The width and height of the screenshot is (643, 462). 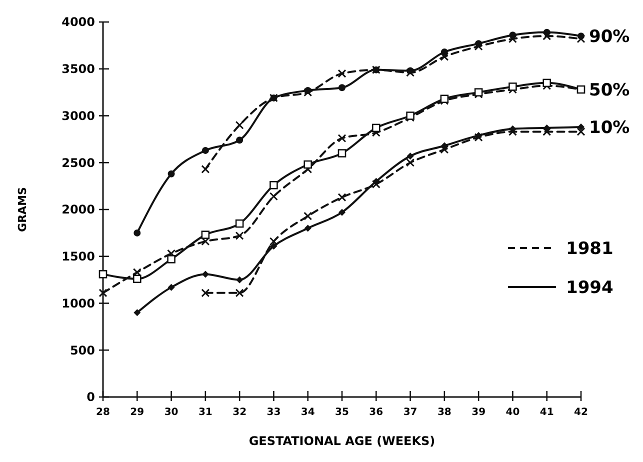 I want to click on x-tick-label: 40, so click(x=513, y=412).